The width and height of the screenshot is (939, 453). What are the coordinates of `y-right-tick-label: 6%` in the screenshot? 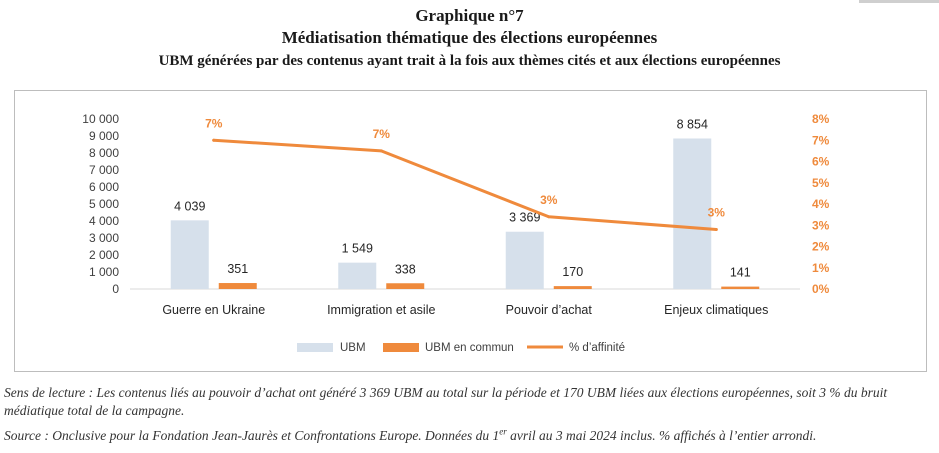 It's located at (821, 162).